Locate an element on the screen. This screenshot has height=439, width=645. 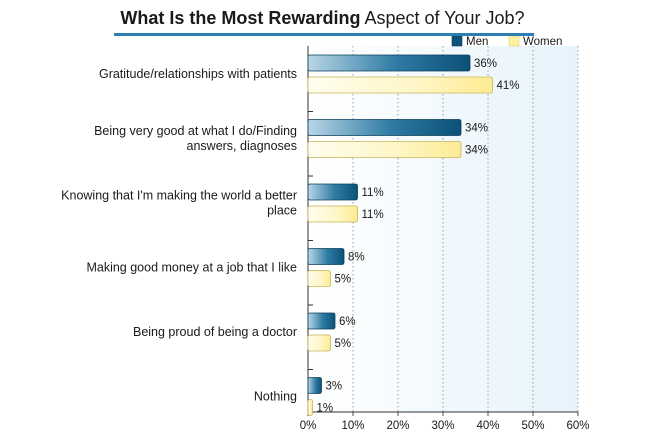
value-label: 8% is located at coordinates (356, 258).